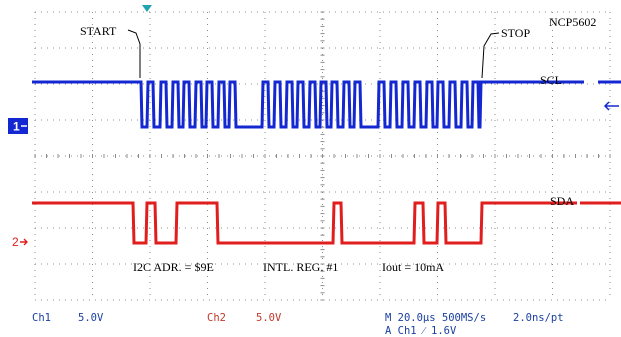  What do you see at coordinates (413, 267) in the screenshot?
I see `iout-label: Iout = 10mA` at bounding box center [413, 267].